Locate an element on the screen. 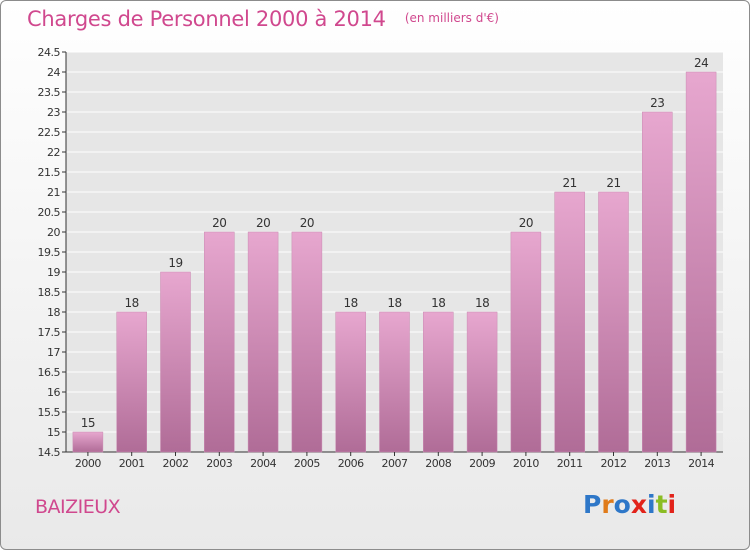 The image size is (750, 550). y-tick-label: 21.5 is located at coordinates (49, 172).